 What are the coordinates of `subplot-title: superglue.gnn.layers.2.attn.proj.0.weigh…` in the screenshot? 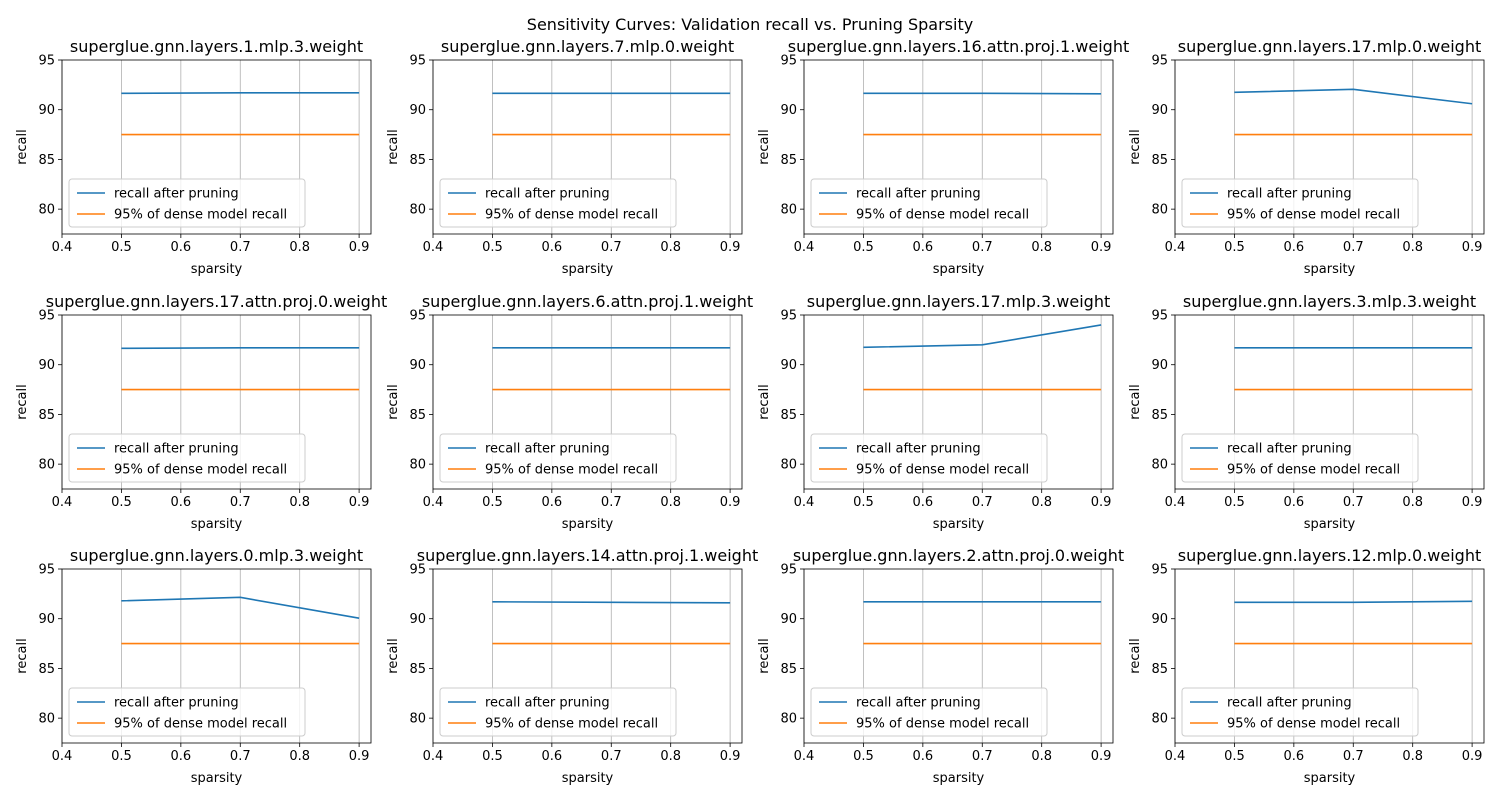 It's located at (958, 555).